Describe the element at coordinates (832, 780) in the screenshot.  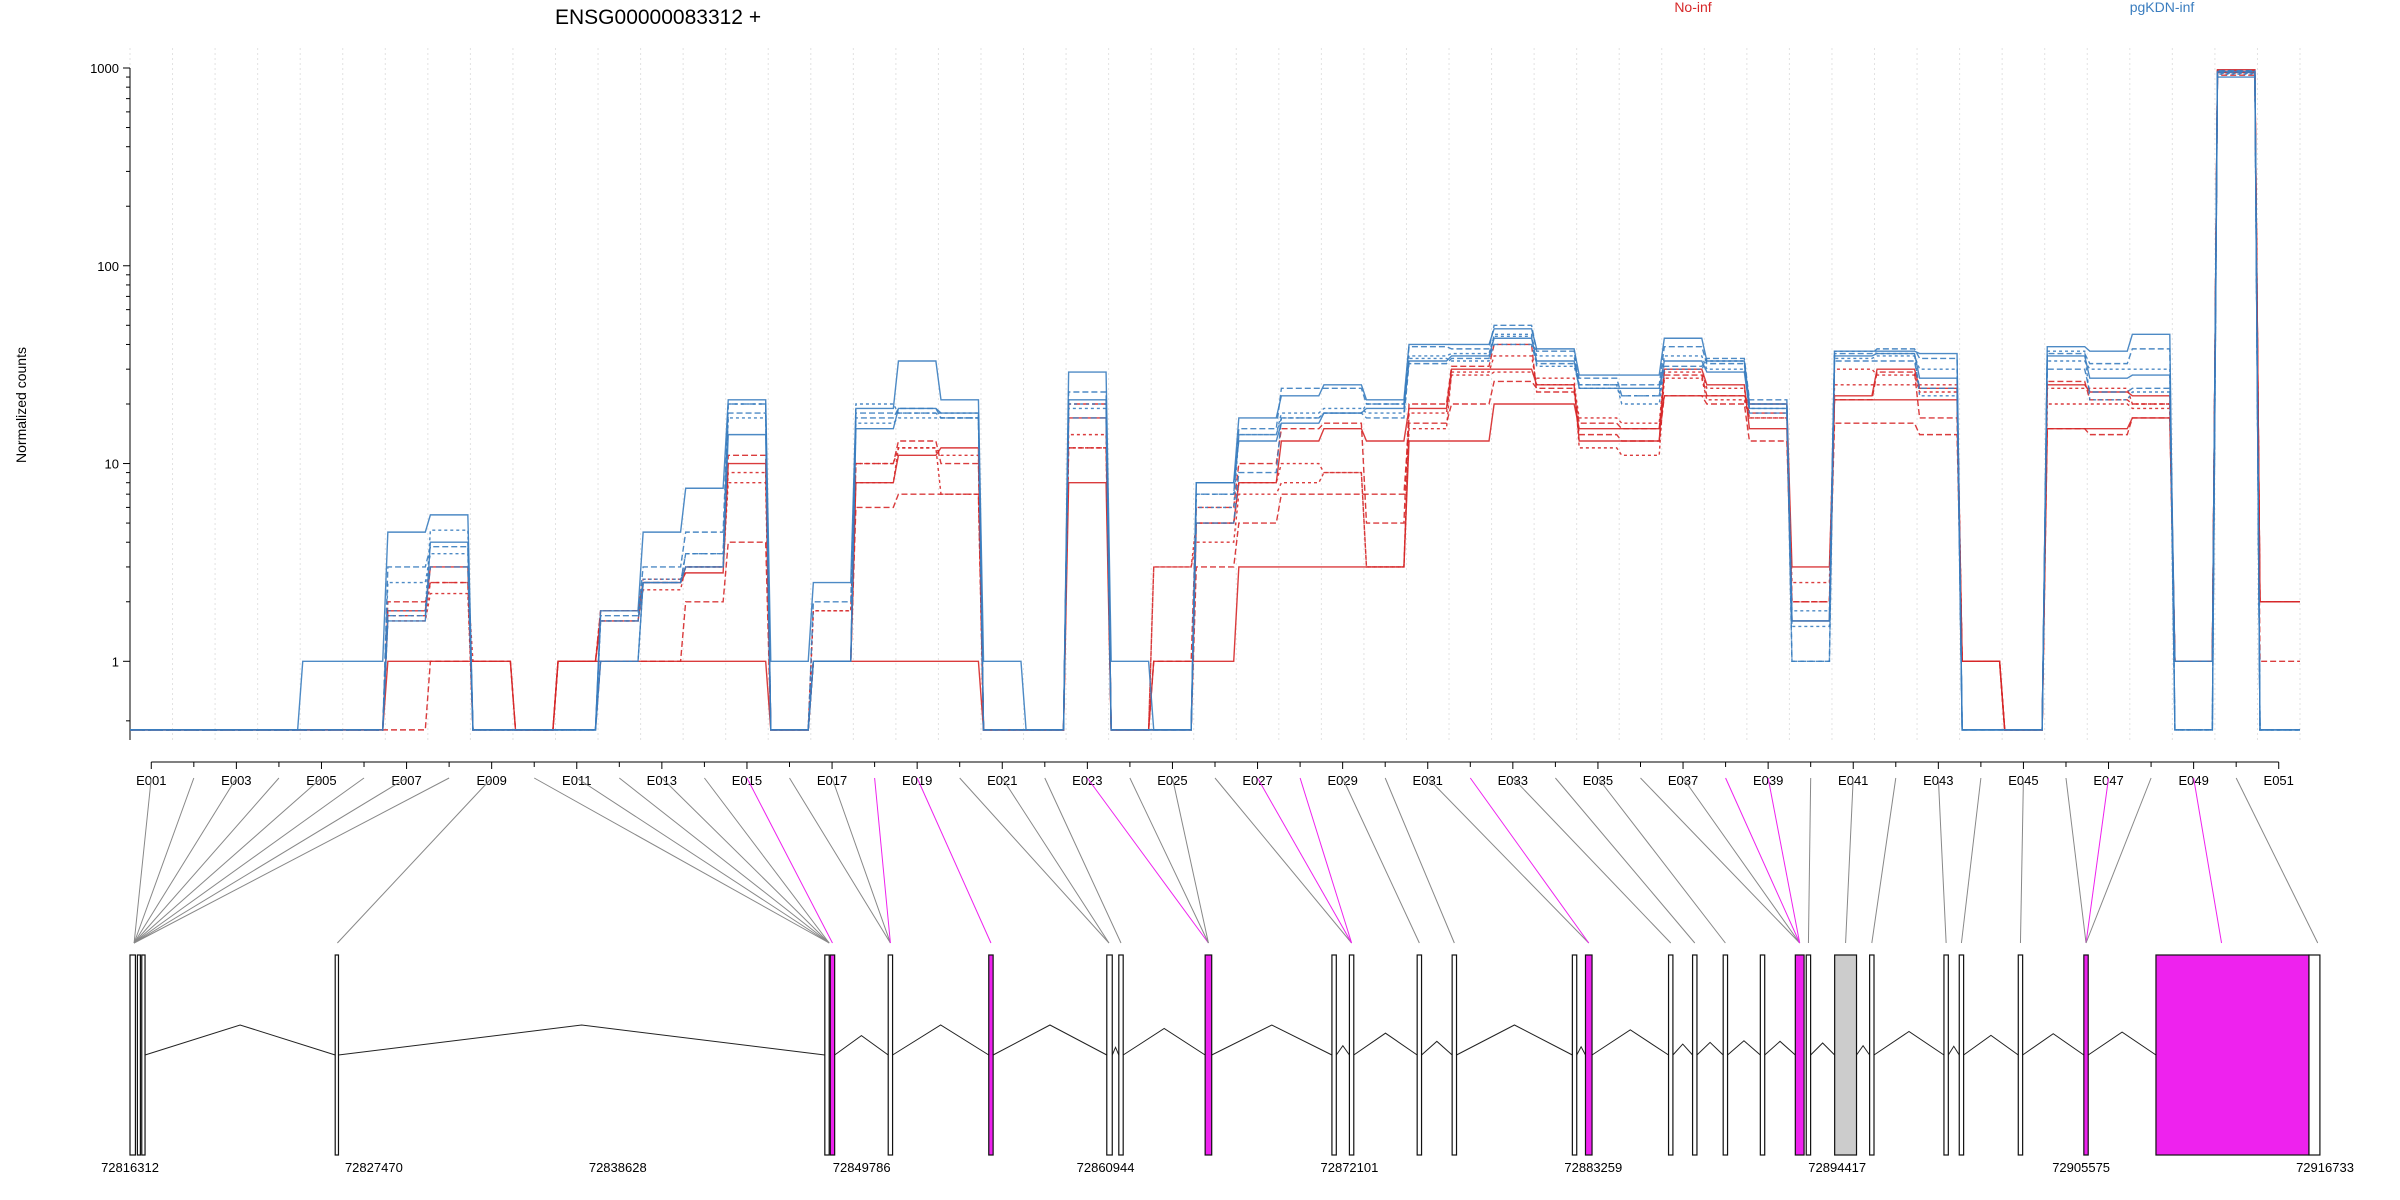
I see `x-tick-label: E017` at that location.